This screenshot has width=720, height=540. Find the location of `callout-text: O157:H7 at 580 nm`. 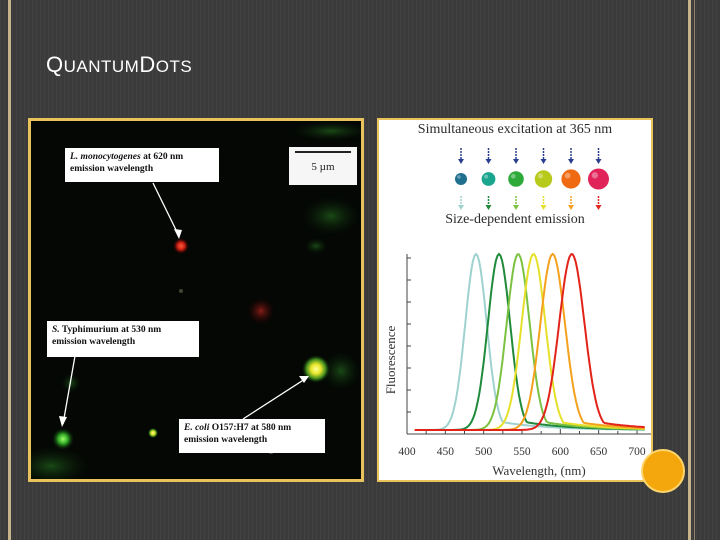

callout-text: O157:H7 at 580 nm is located at coordinates (250, 428).